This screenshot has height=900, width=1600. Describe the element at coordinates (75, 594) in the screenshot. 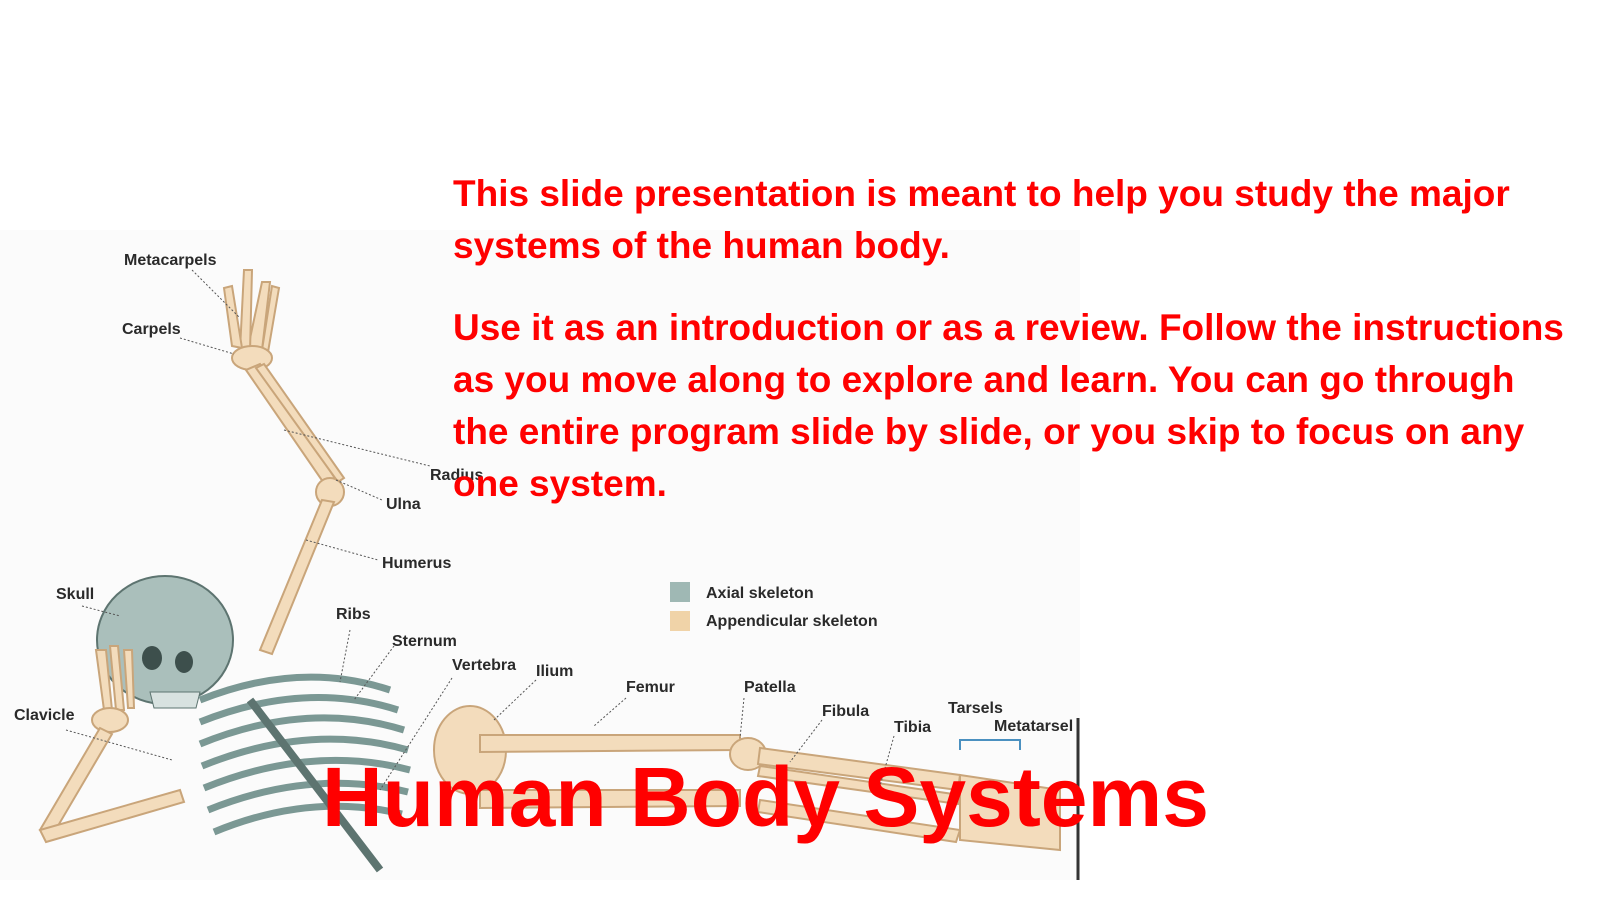

I see `label-skull: Skull` at that location.